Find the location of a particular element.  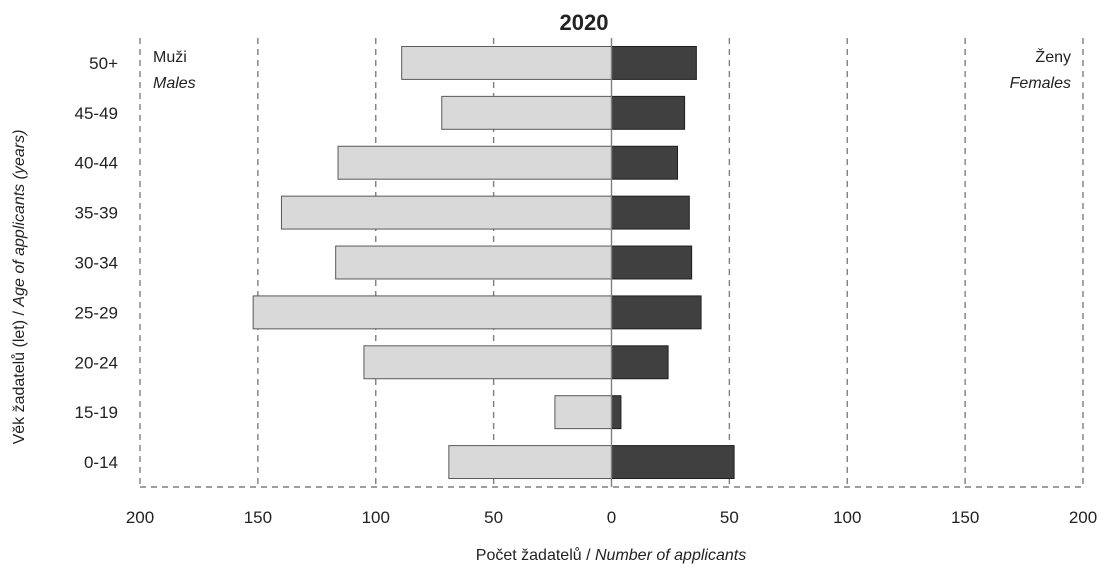

y-category-label: 45-49 is located at coordinates (96, 113).